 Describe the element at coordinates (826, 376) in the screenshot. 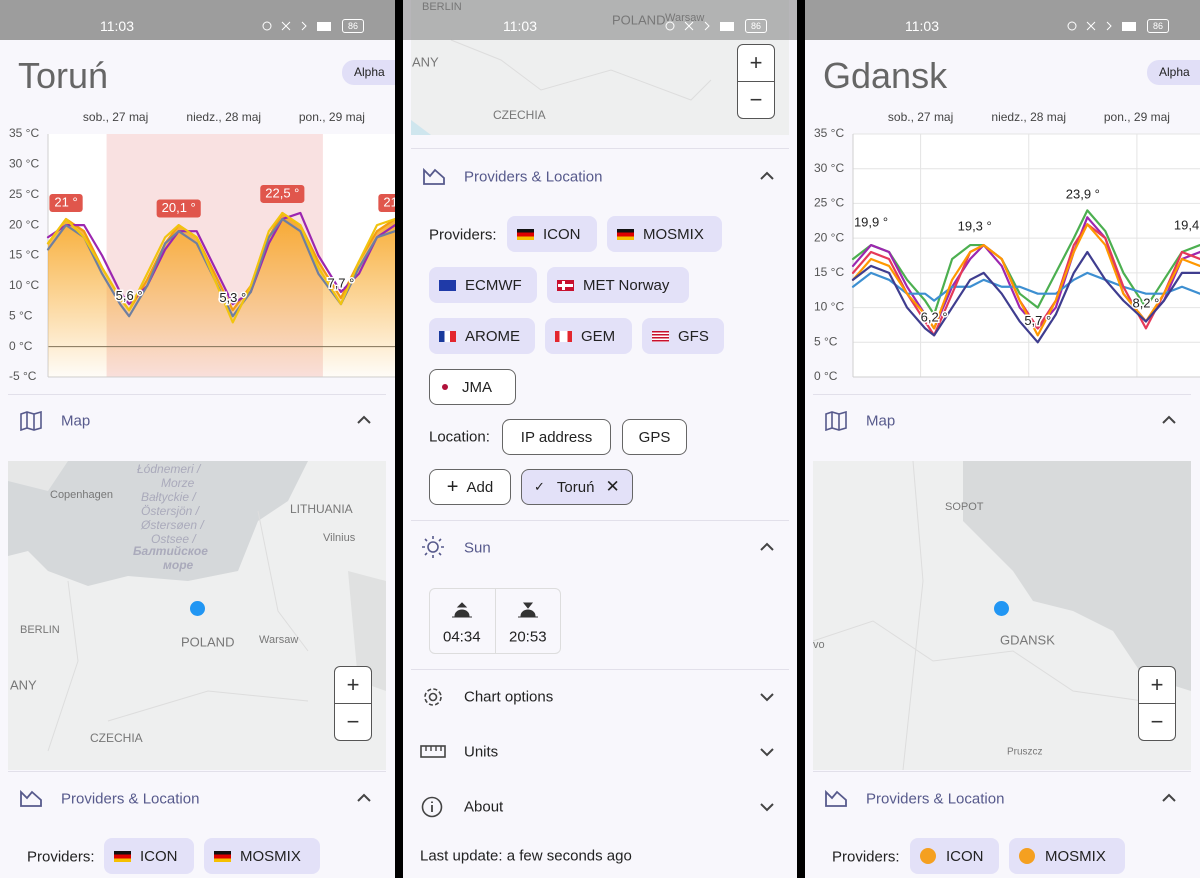

I see `y-tick-label: 0 °C` at that location.